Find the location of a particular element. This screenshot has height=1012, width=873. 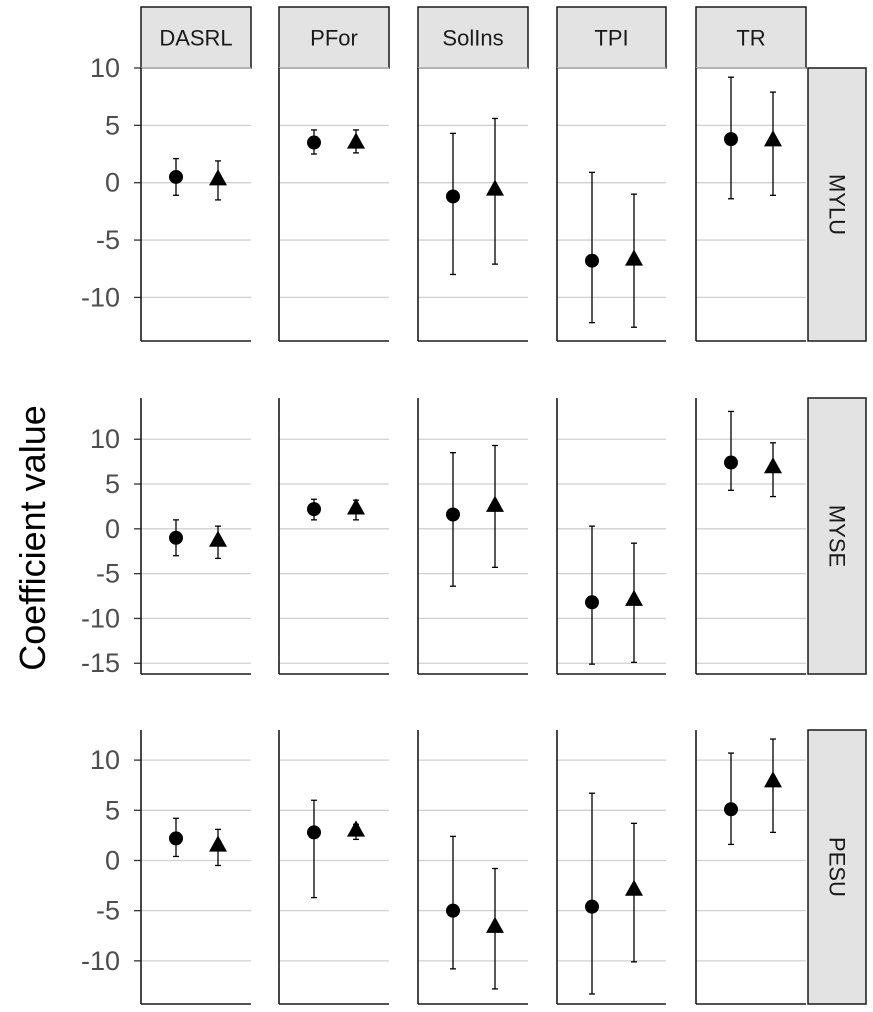

column-strip-label: PFor is located at coordinates (334, 38).